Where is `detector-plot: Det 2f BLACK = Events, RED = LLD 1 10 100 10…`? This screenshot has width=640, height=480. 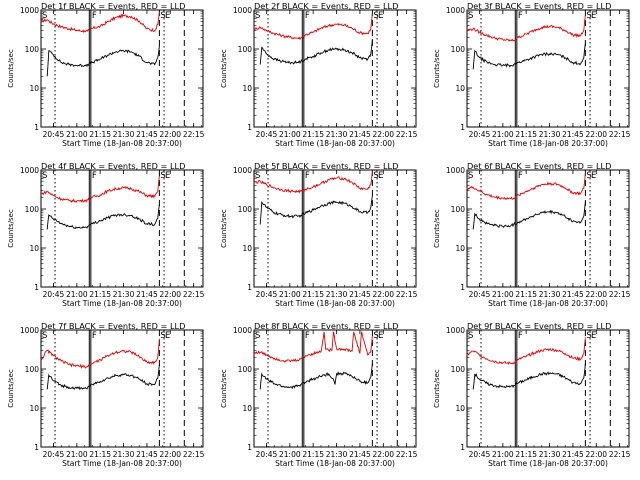
detector-plot: Det 2f BLACK = Events, RED = LLD 1 10 100 10… is located at coordinates (319, 74).